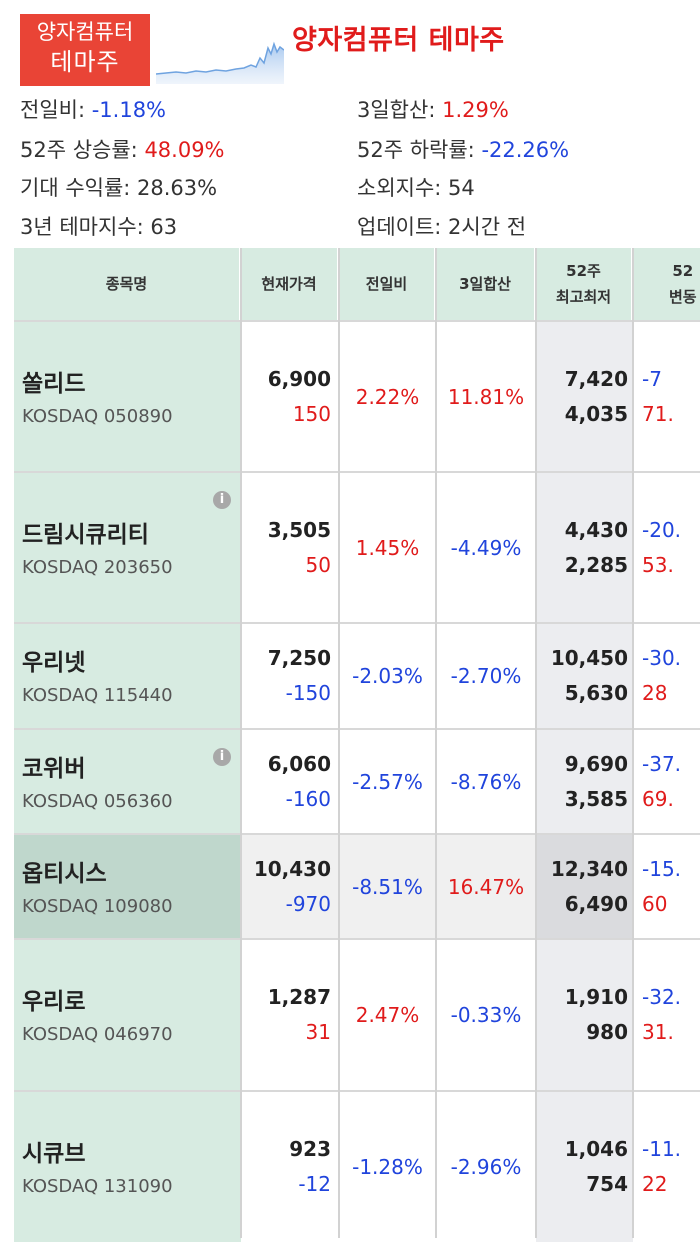  What do you see at coordinates (419, 150) in the screenshot?
I see `stat-label: 52주 하락률:` at bounding box center [419, 150].